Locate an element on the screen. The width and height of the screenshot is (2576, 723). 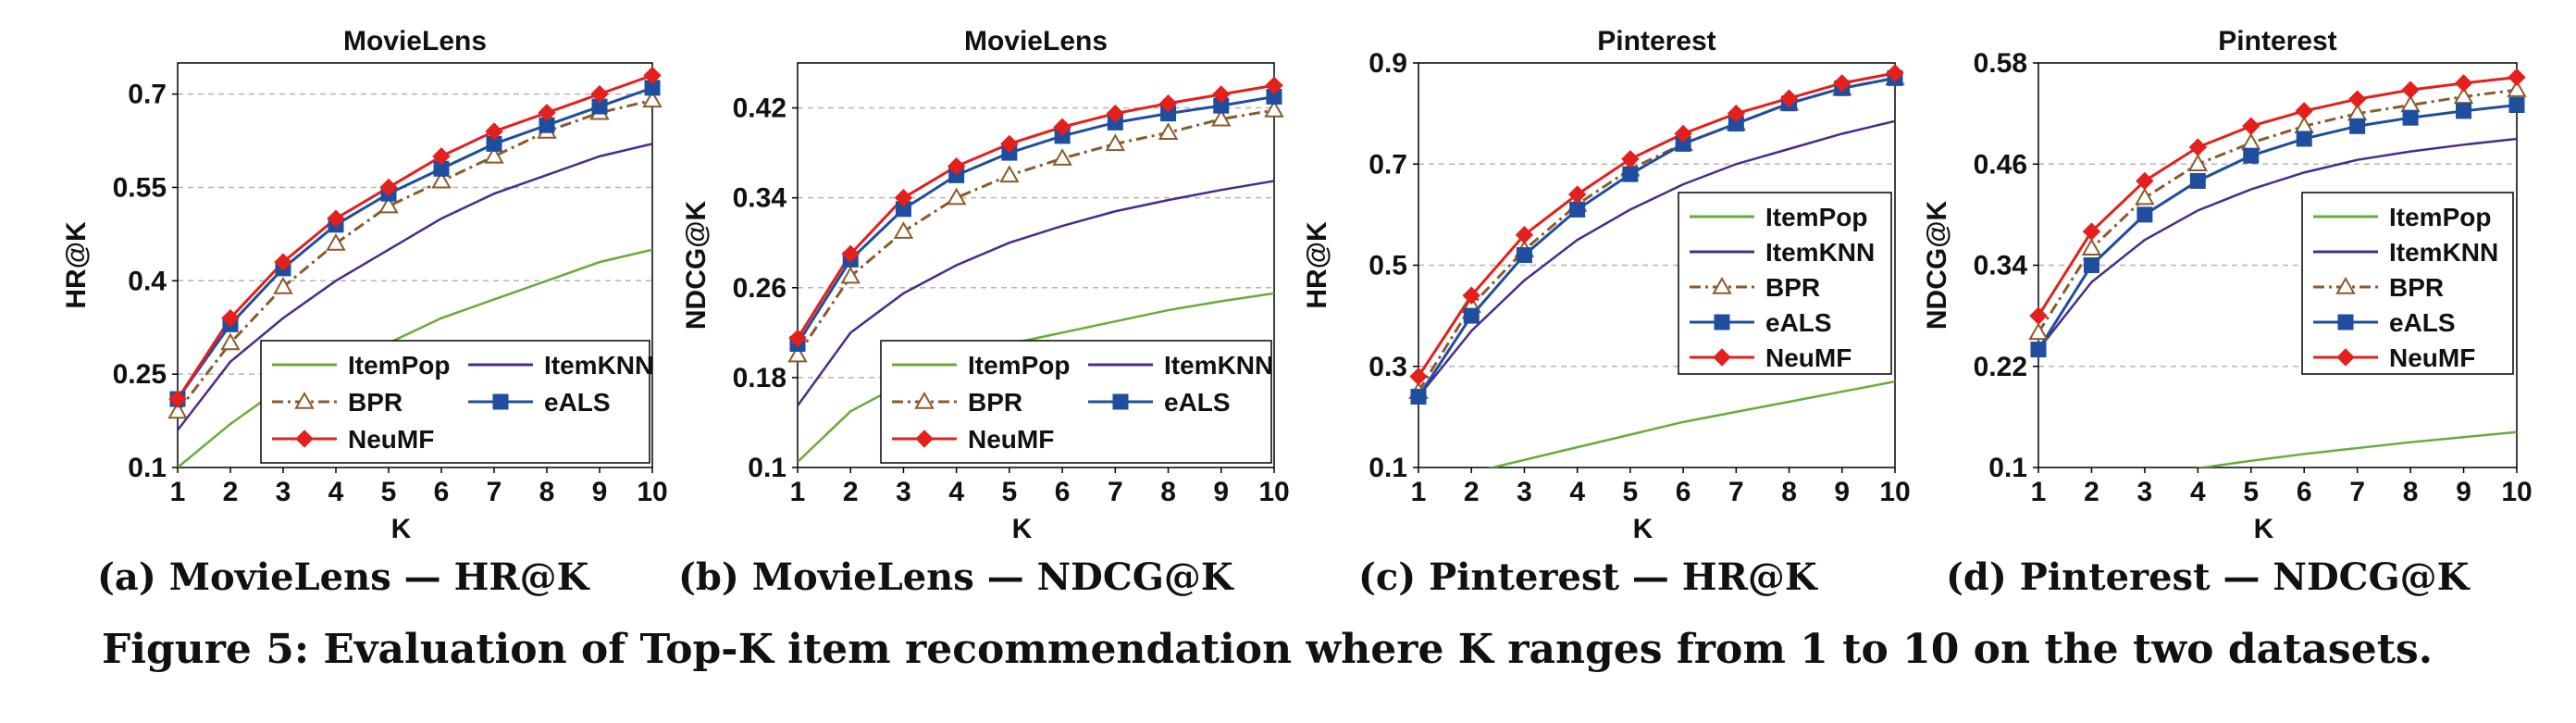
y-tick-label: 0.25 is located at coordinates (140, 374).